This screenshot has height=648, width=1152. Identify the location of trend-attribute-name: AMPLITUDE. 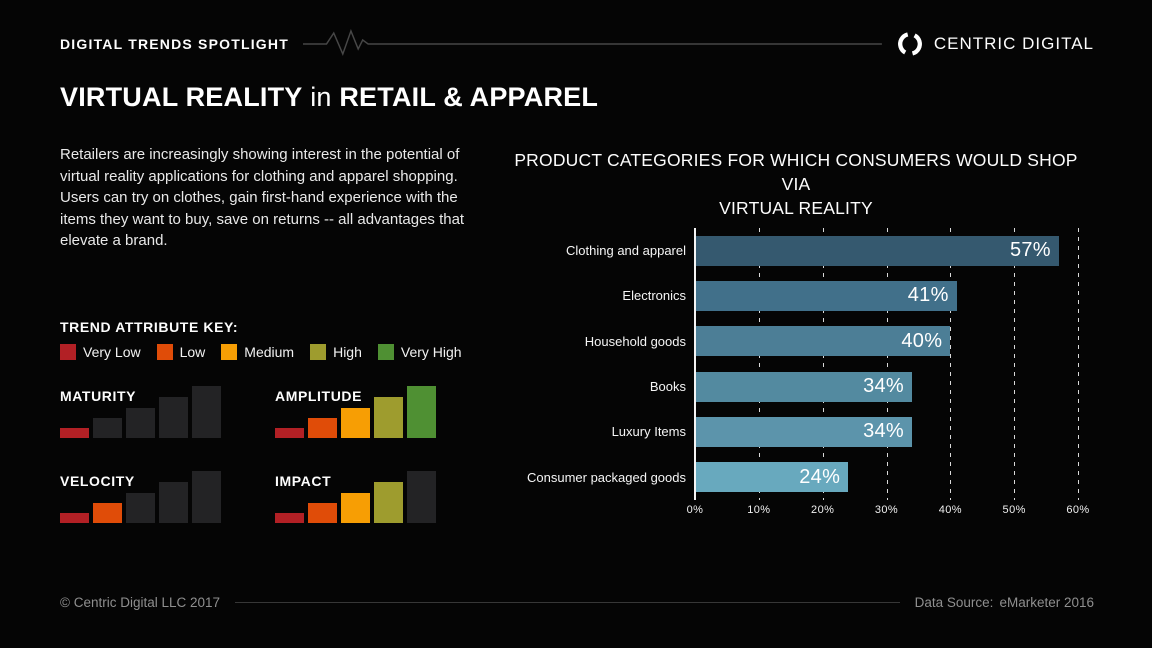
(319, 396).